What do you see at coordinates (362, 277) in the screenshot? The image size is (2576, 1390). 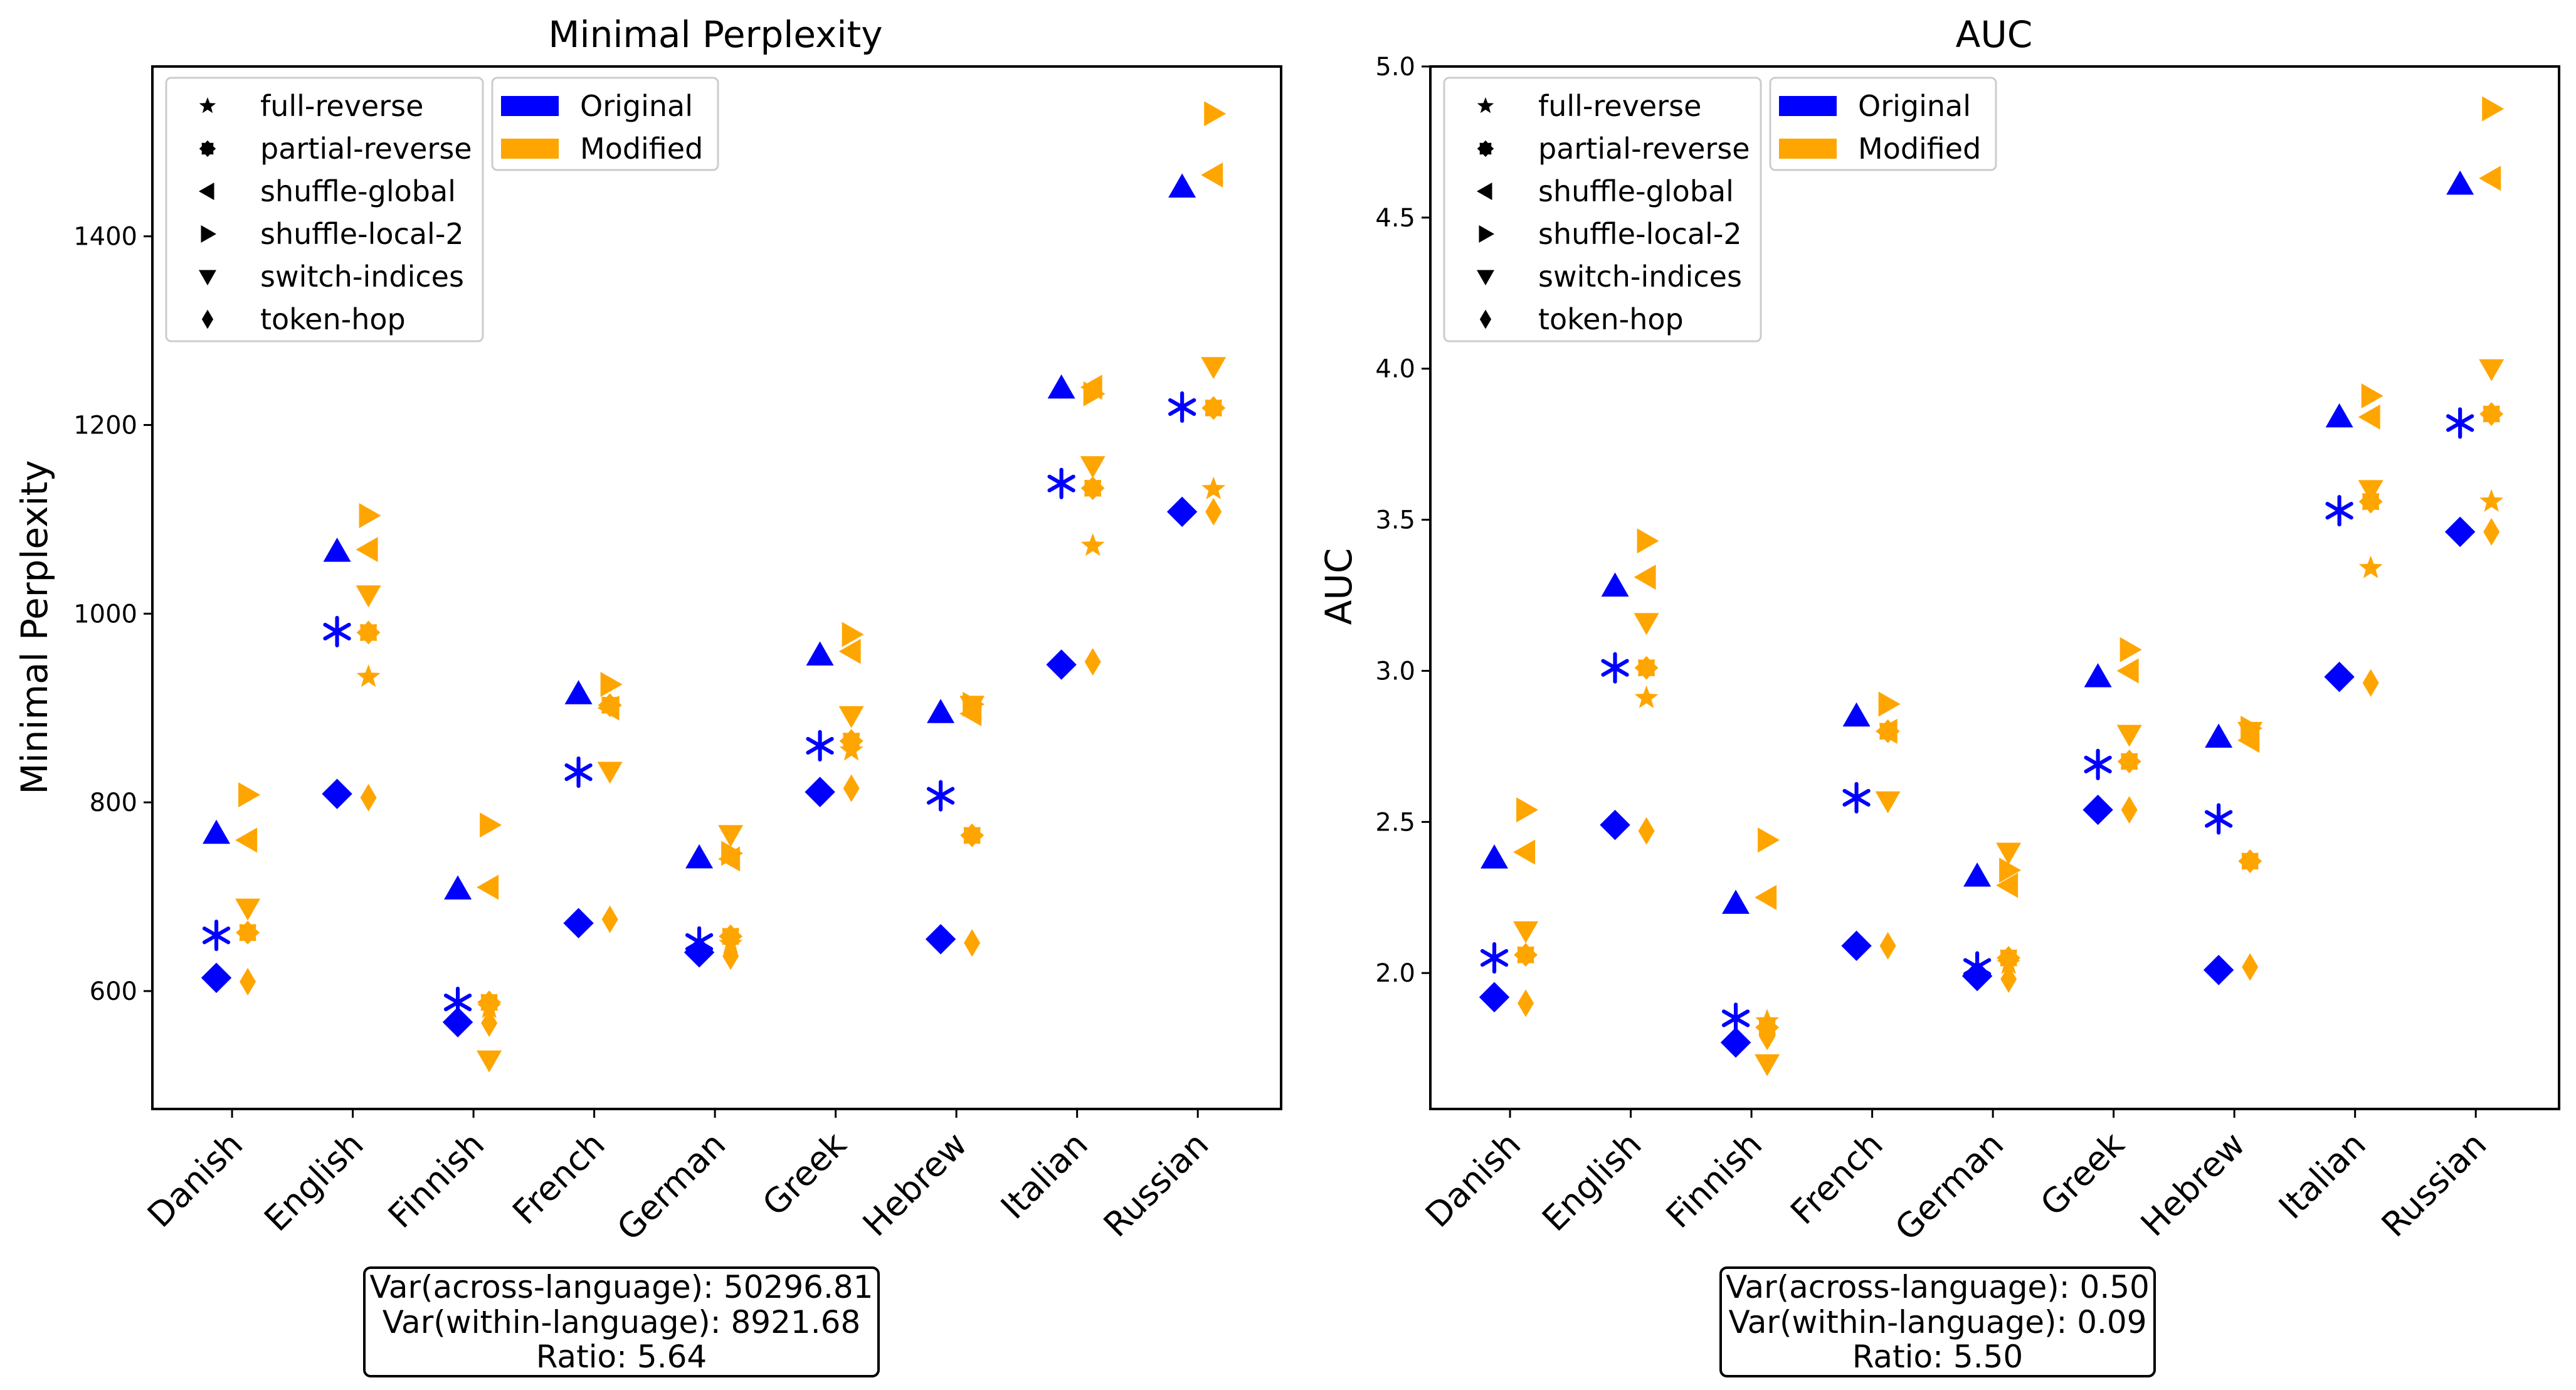 I see `legend-label: switch-indices` at bounding box center [362, 277].